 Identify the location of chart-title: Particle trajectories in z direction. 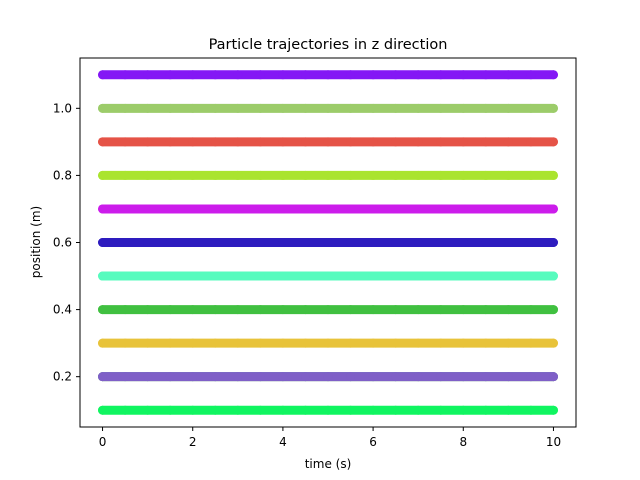
(328, 45).